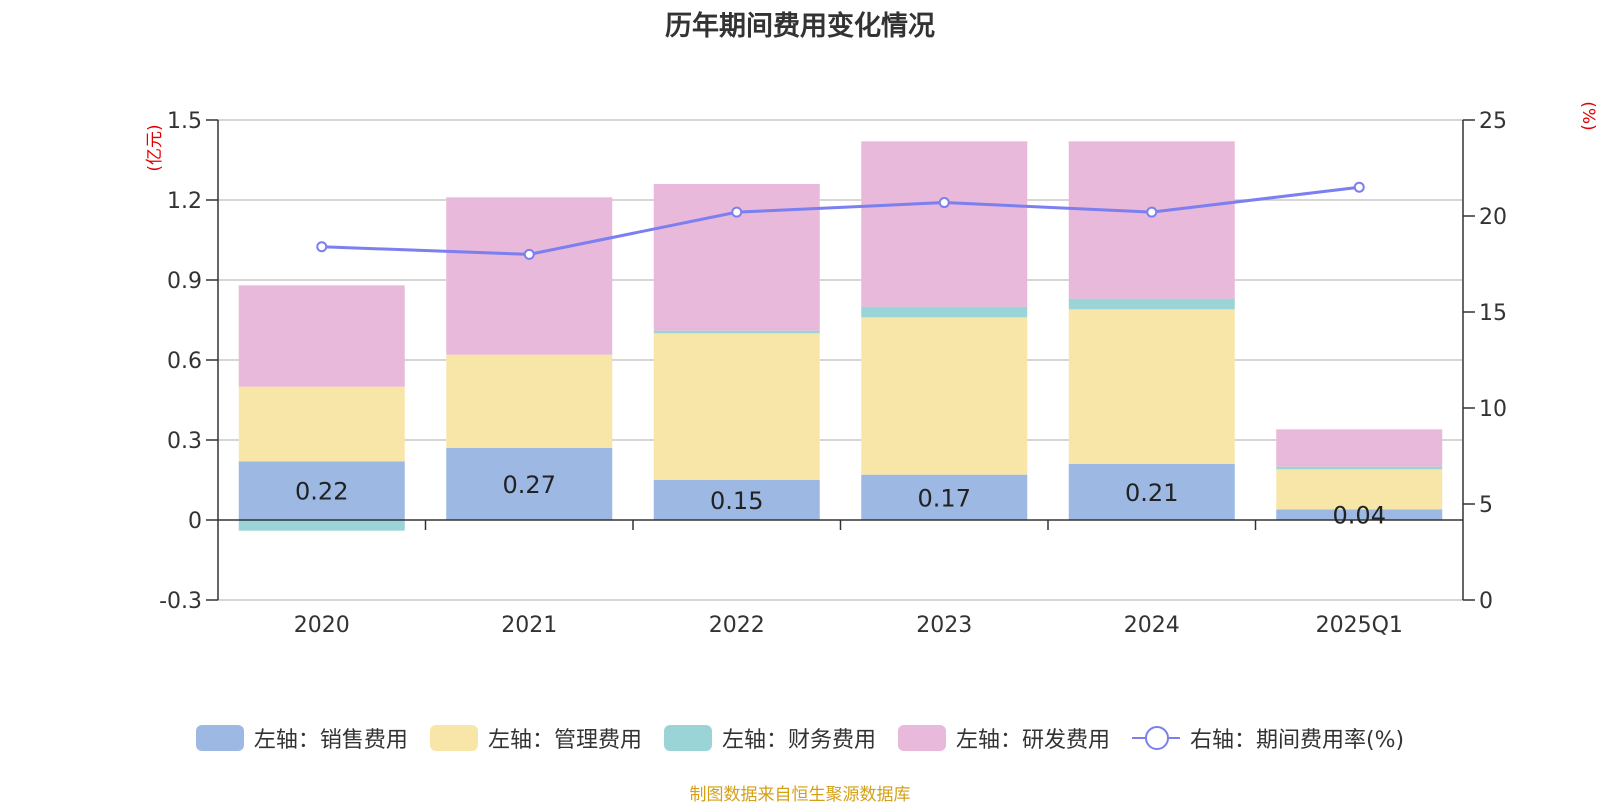  Describe the element at coordinates (1359, 625) in the screenshot. I see `x-axis-tick-label: 2025Q1` at that location.